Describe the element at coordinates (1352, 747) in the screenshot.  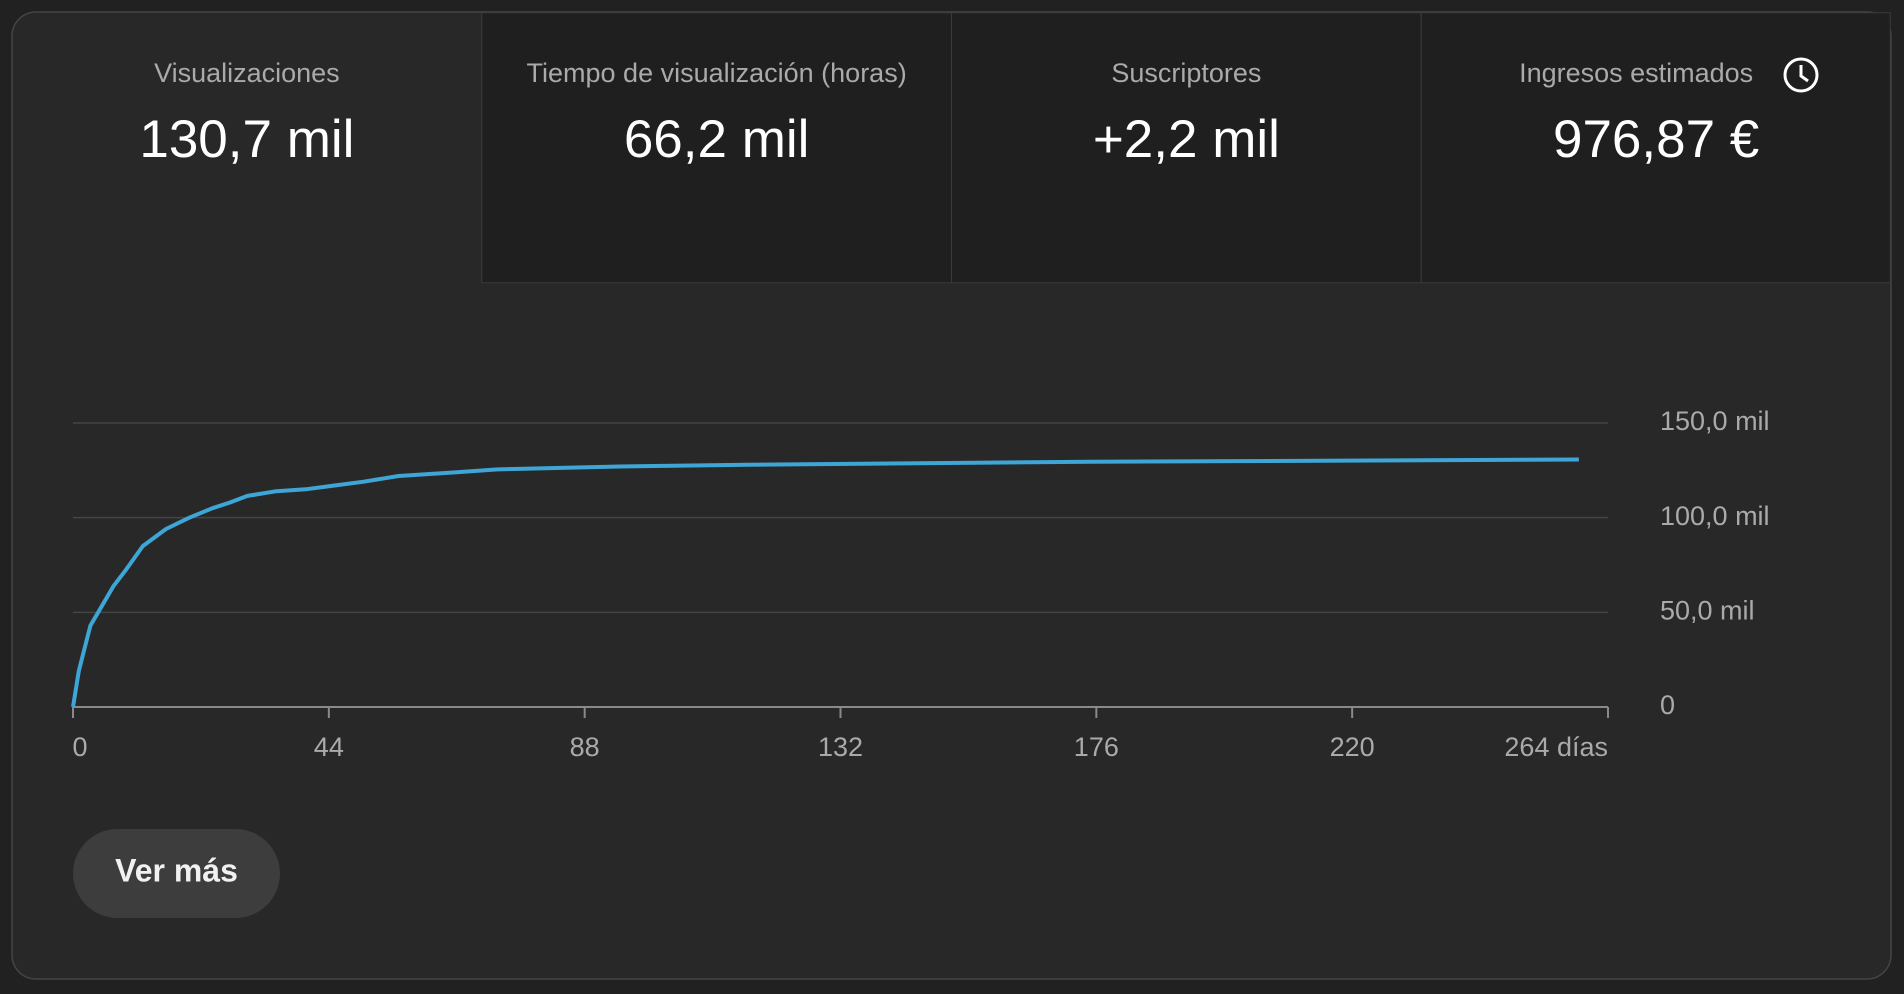
I see `x-tick-label: 220` at that location.